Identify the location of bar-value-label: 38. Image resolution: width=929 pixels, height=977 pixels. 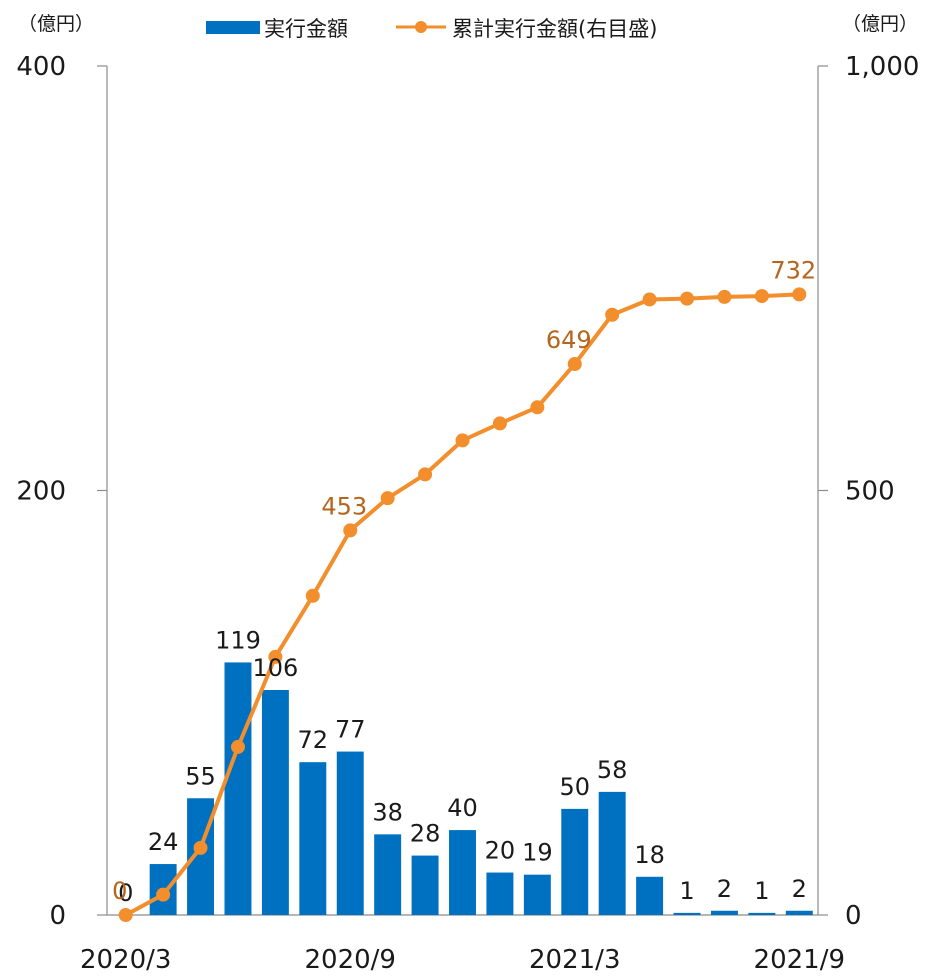
(387, 812).